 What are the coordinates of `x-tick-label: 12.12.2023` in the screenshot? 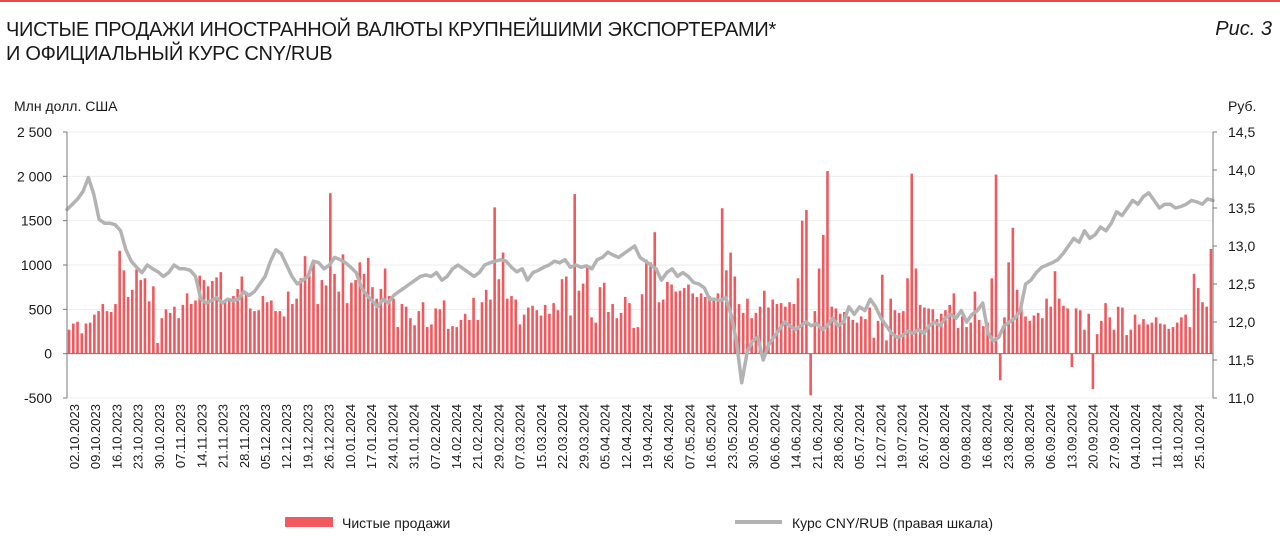 It's located at (286, 436).